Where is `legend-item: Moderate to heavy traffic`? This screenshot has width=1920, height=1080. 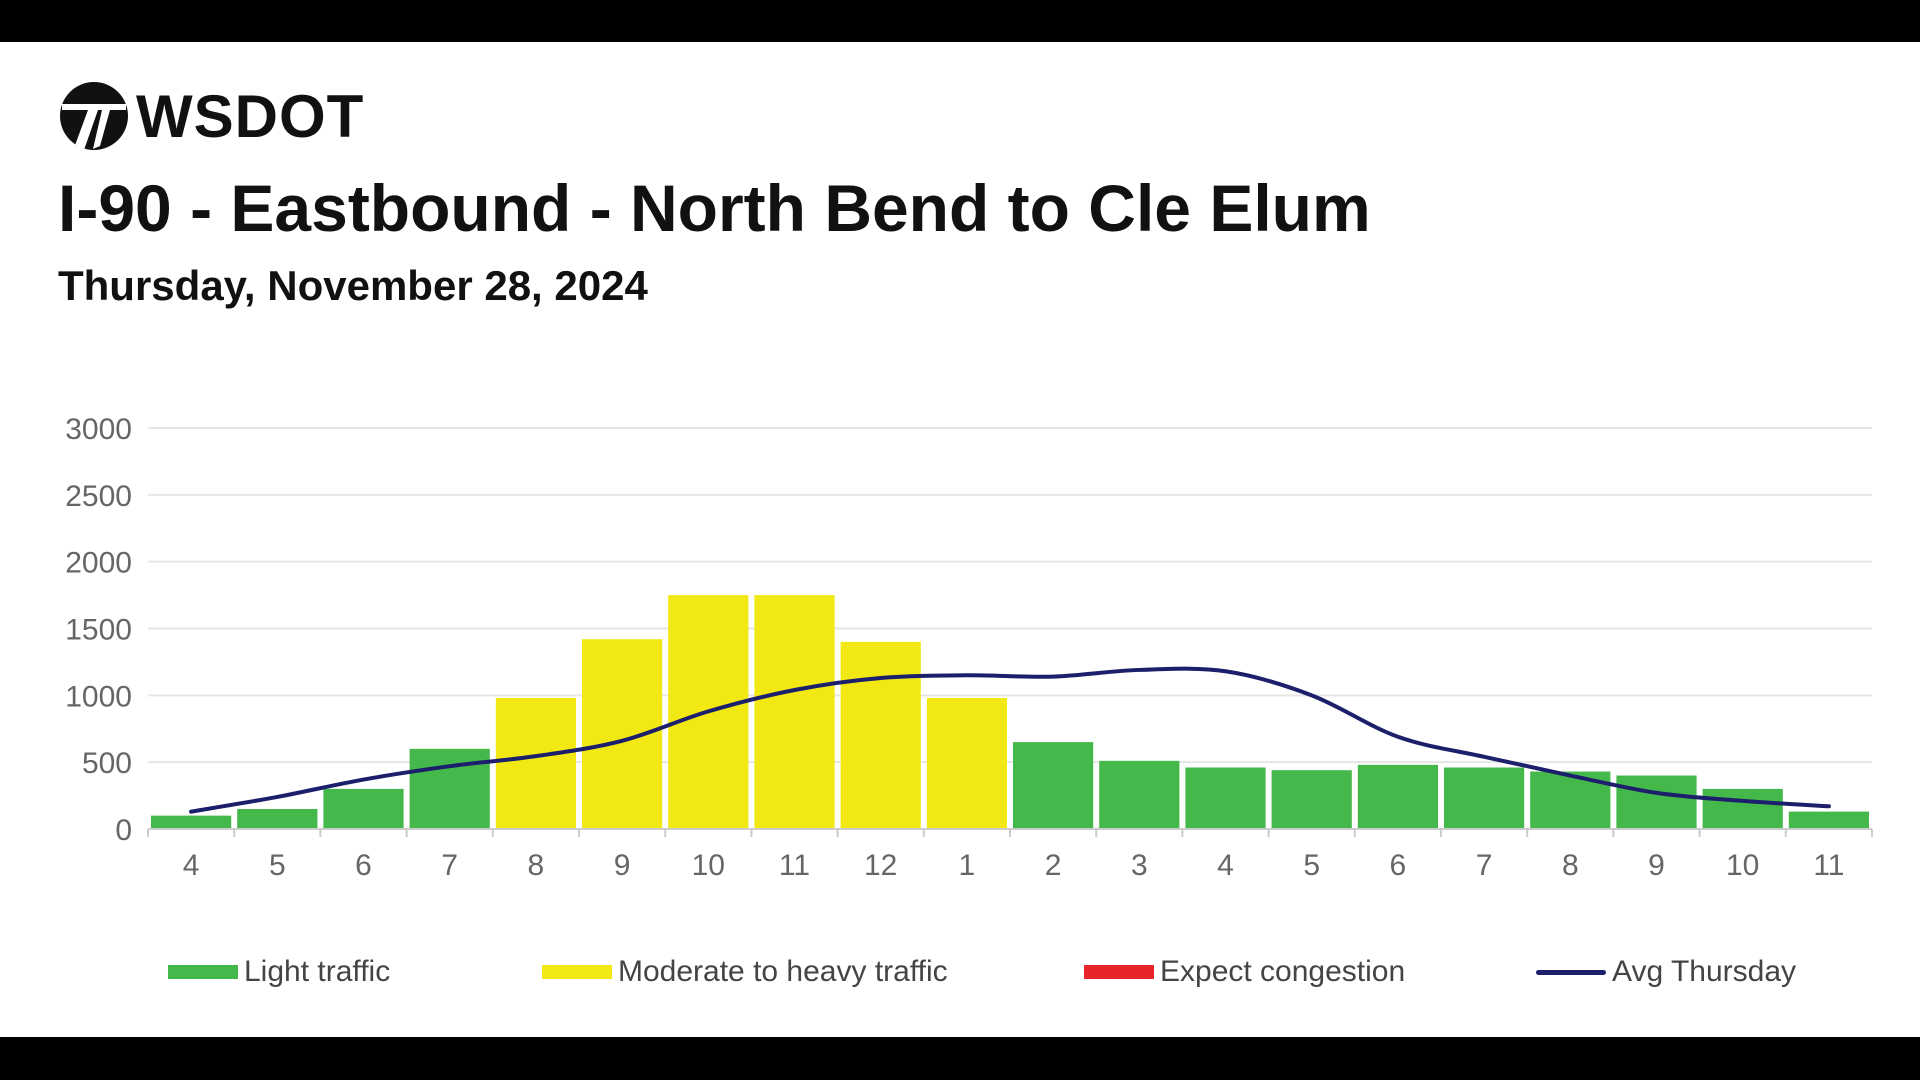 legend-item: Moderate to heavy traffic is located at coordinates (745, 972).